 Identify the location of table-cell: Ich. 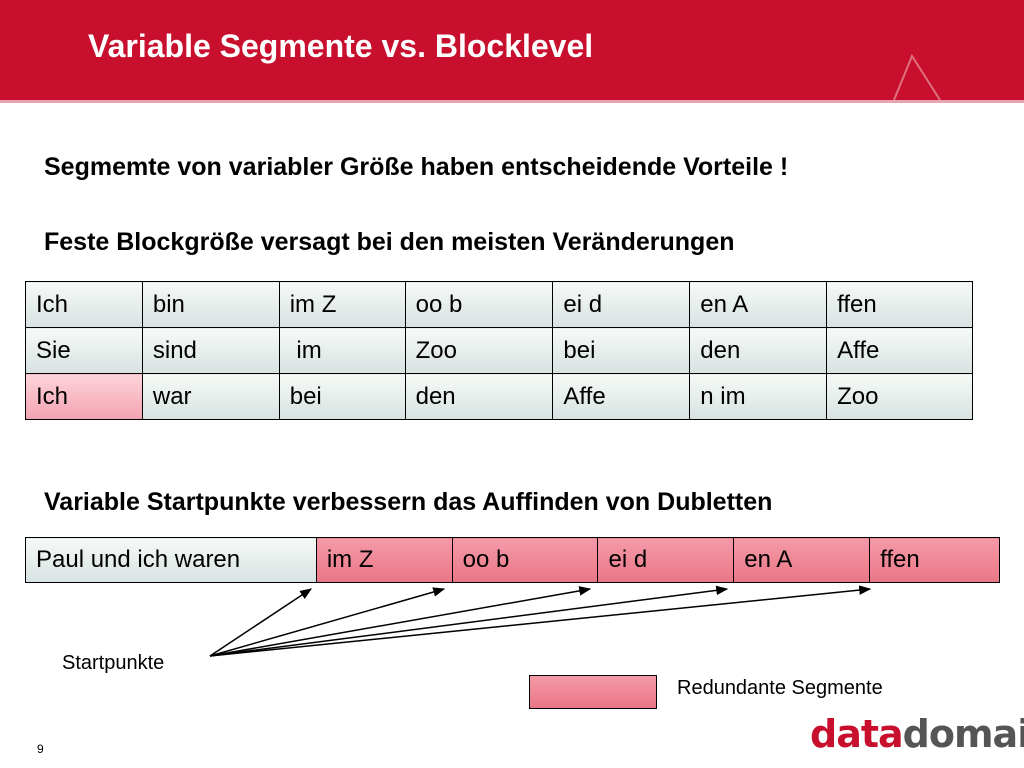
(84, 304).